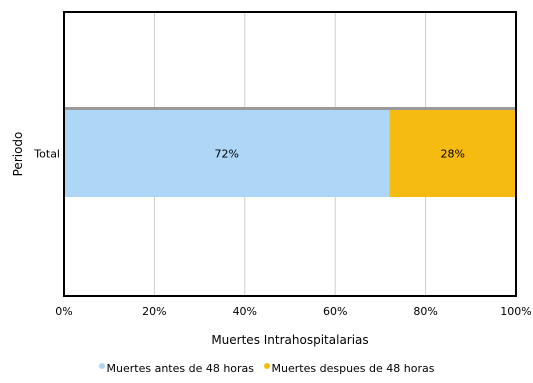 The height and width of the screenshot is (383, 533). What do you see at coordinates (290, 108) in the screenshot?
I see `bar-top-edge` at bounding box center [290, 108].